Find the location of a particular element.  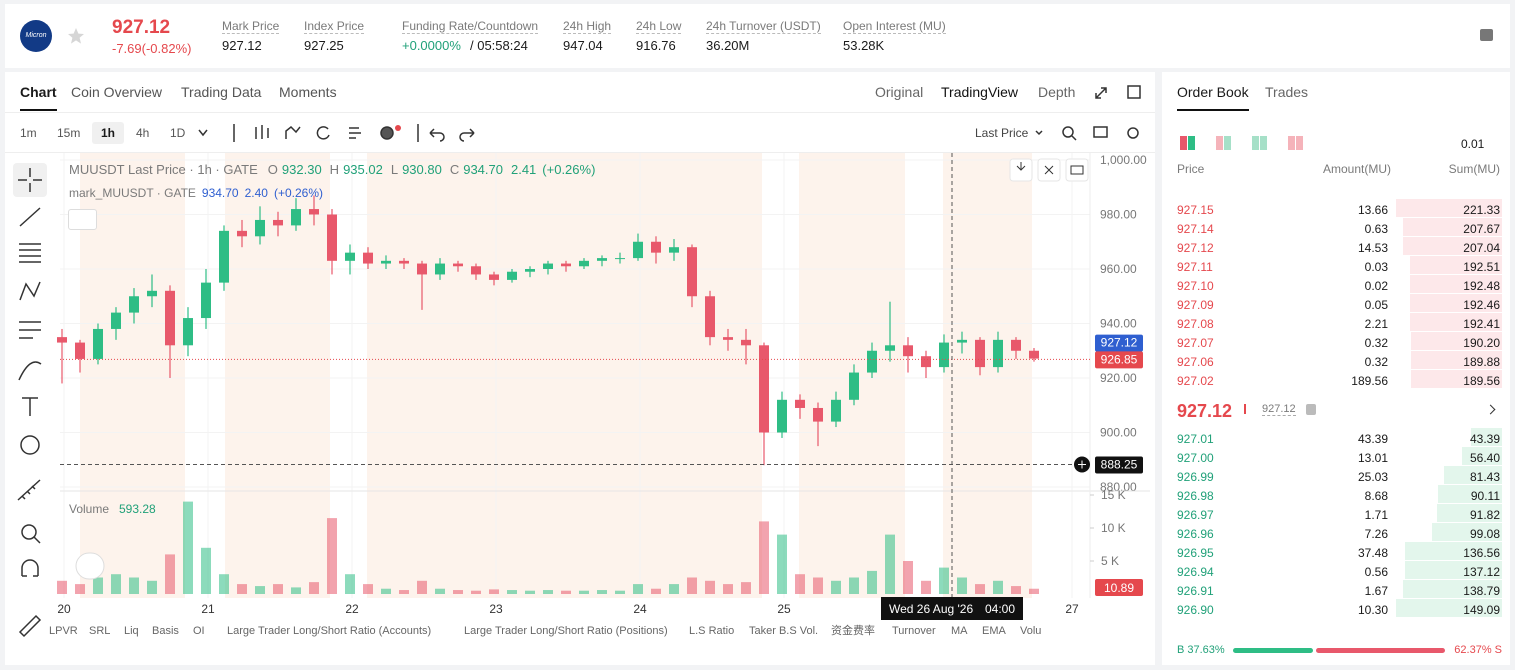

indicator: OI is located at coordinates (199, 631).